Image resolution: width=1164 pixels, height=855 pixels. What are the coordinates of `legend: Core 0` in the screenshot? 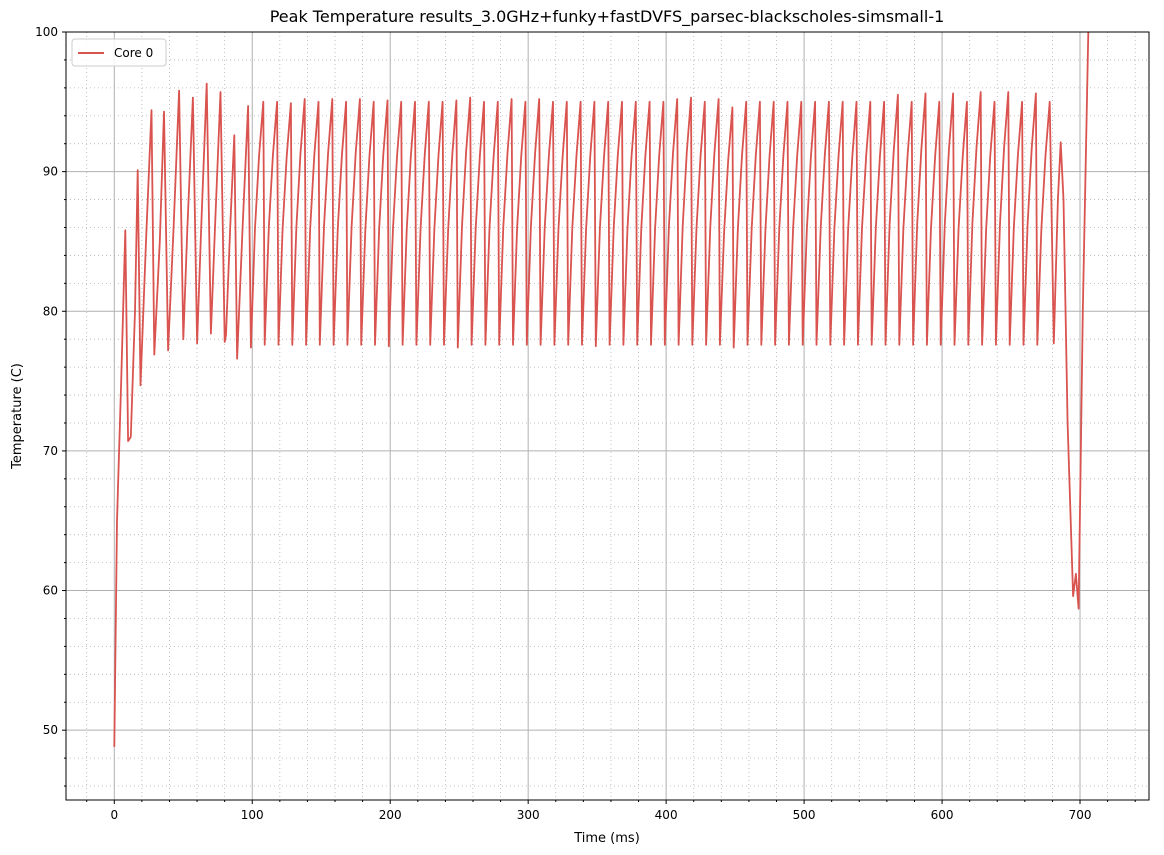 It's located at (119, 52).